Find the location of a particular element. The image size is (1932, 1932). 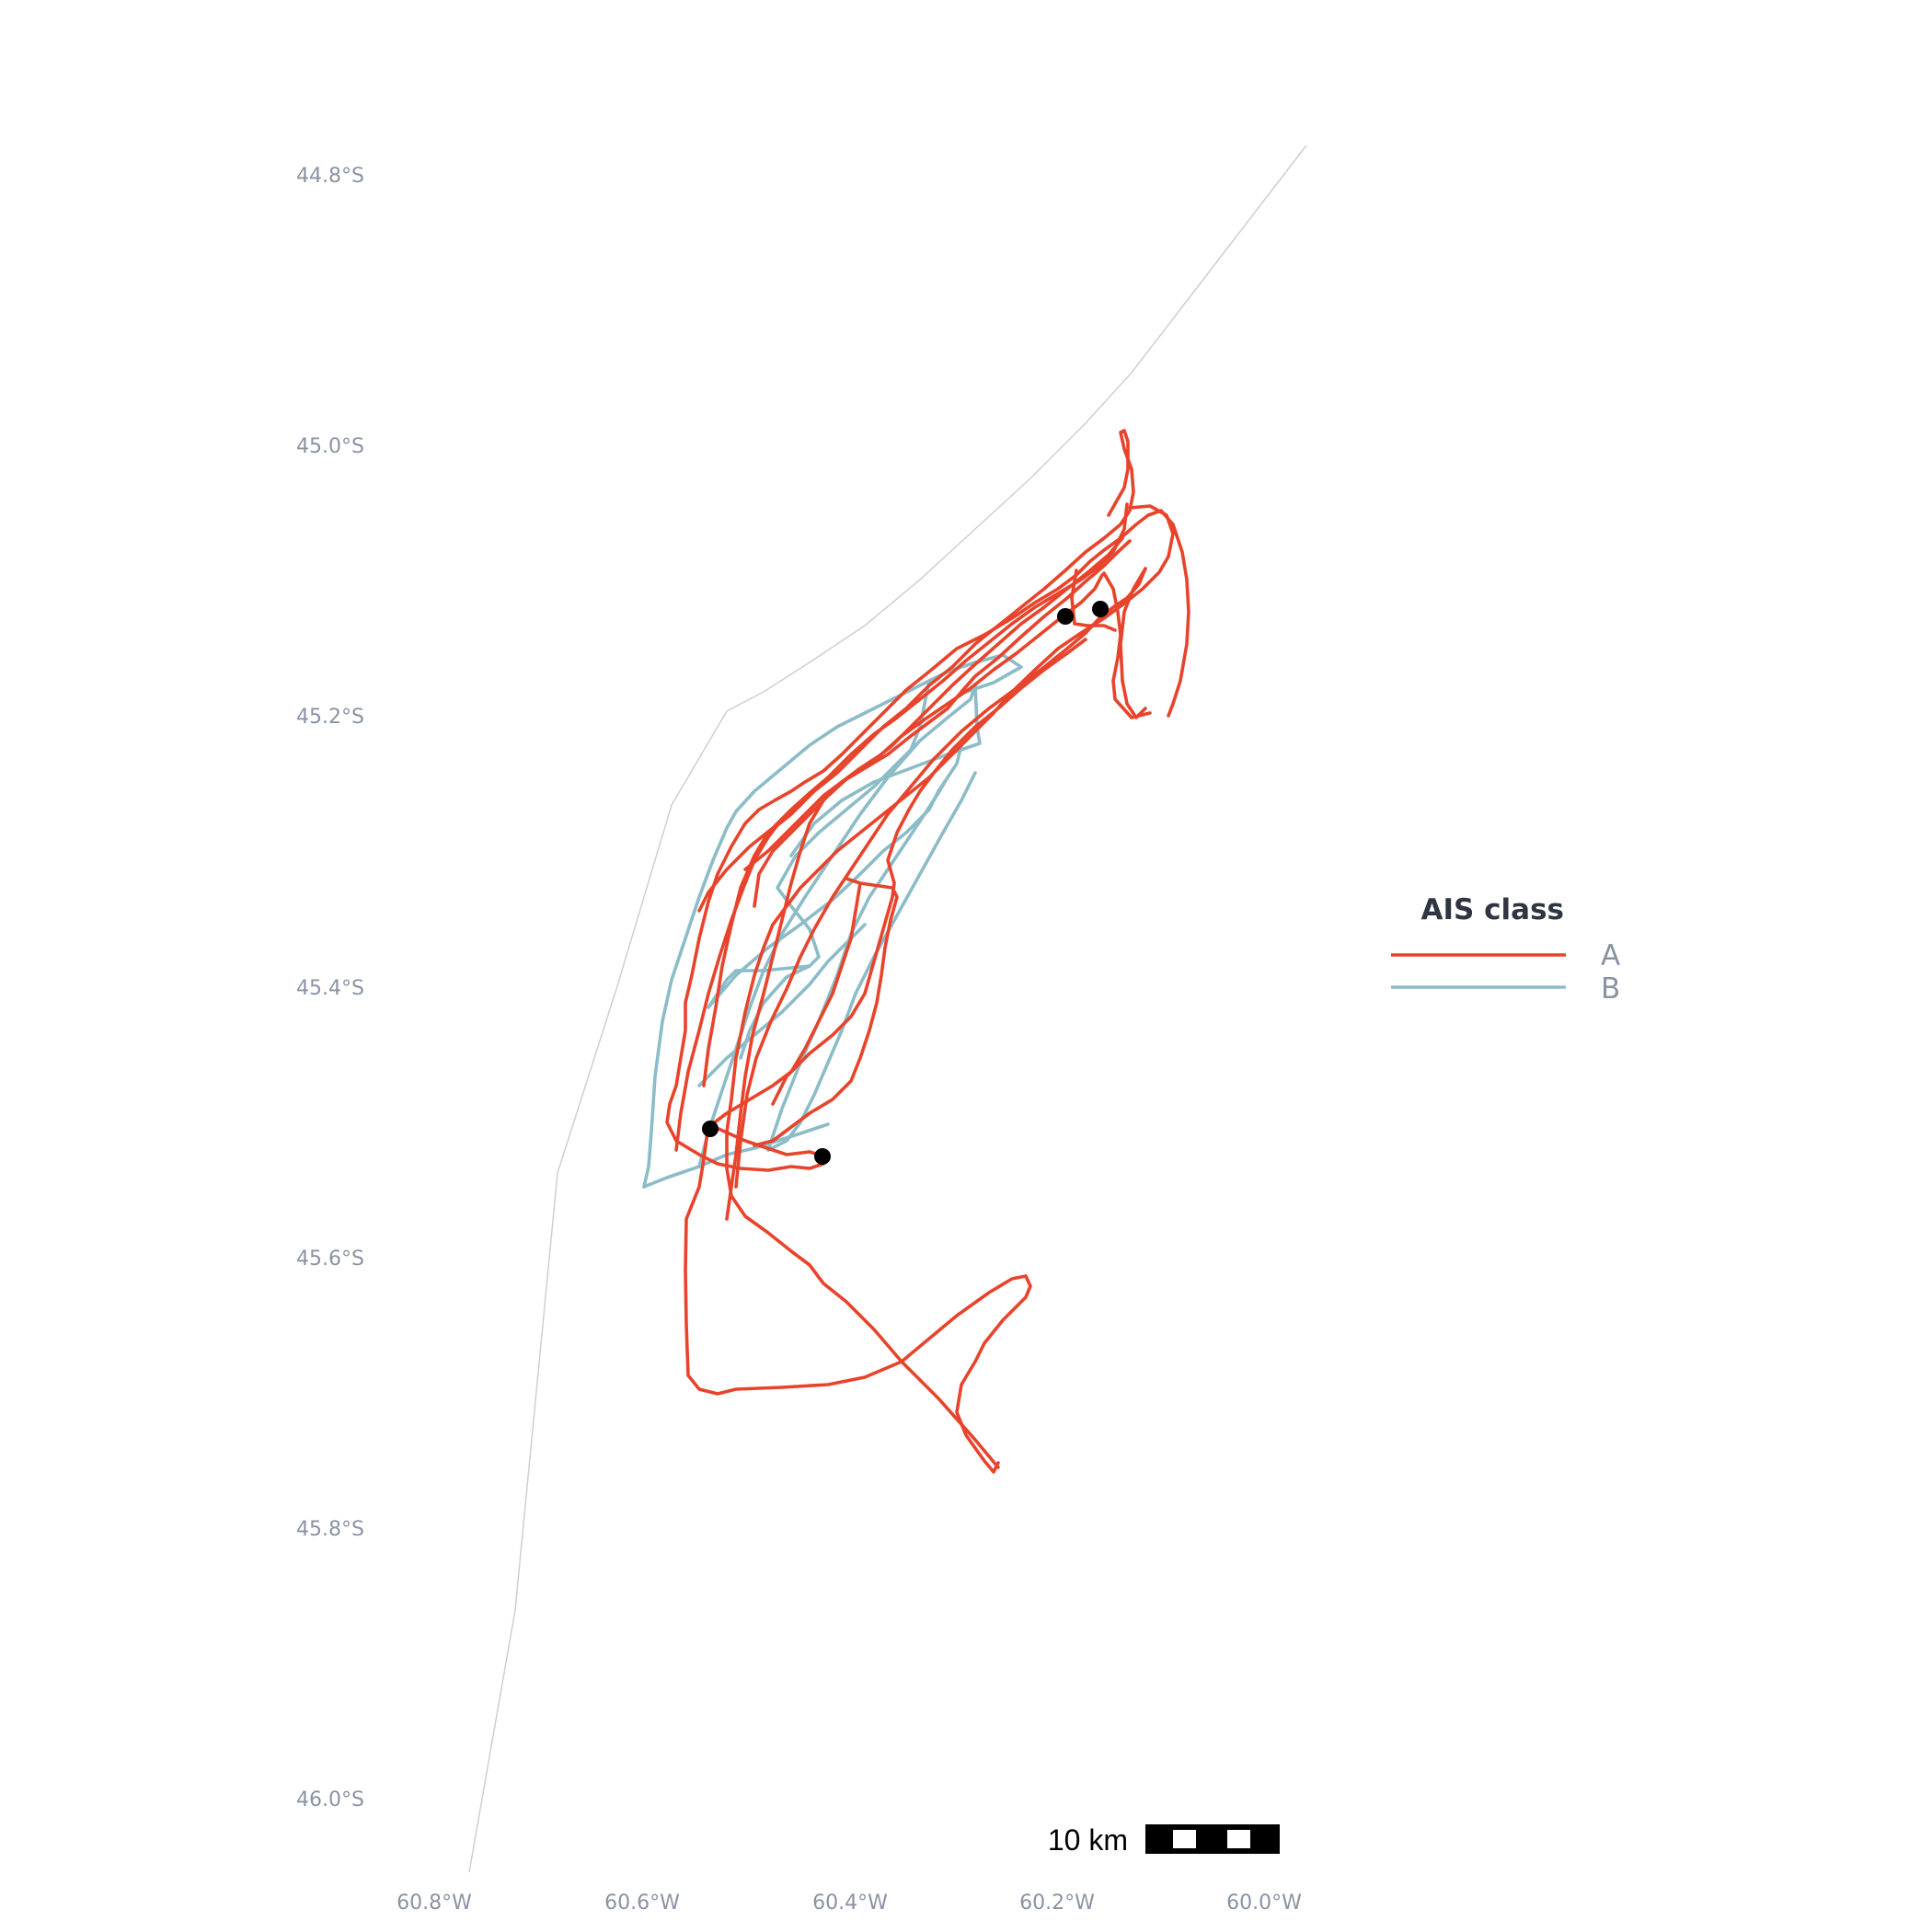

lat-tick-label: 45.8°S is located at coordinates (330, 1529).